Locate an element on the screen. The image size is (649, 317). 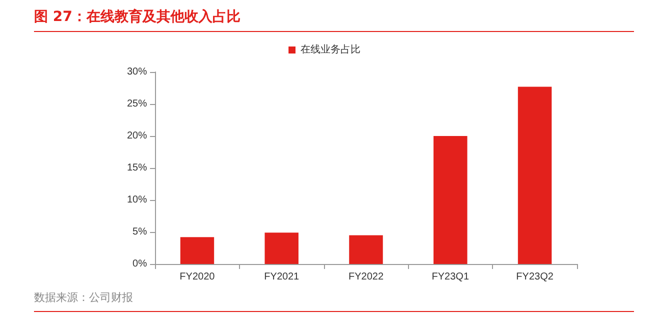
y-tick-label: 15% is located at coordinates (137, 168).